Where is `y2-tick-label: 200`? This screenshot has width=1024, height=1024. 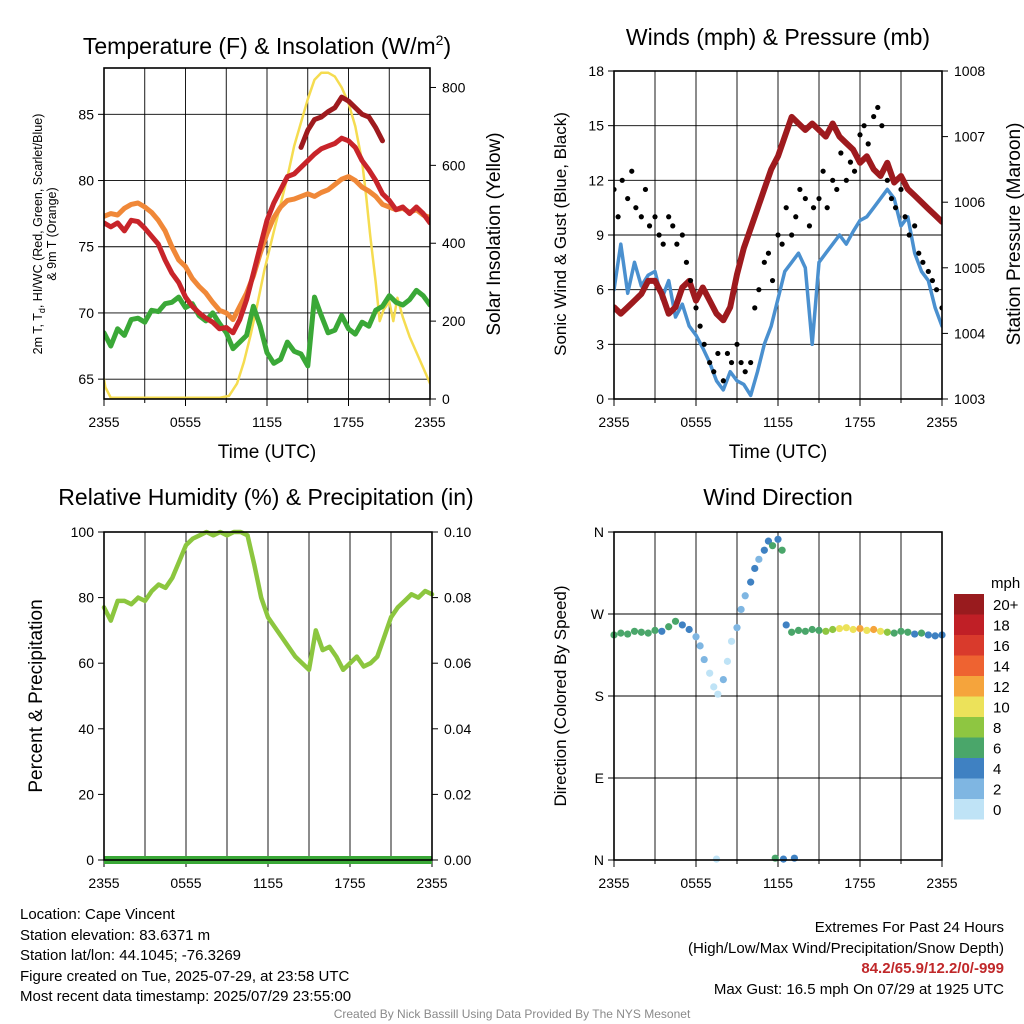 y2-tick-label: 200 is located at coordinates (454, 321).